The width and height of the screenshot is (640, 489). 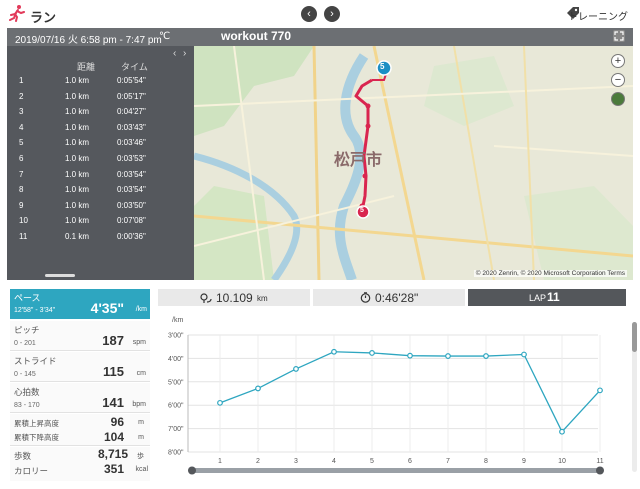 What do you see at coordinates (100, 160) in the screenshot?
I see `lap-row: 6 1.0 km 0:03'53"` at bounding box center [100, 160].